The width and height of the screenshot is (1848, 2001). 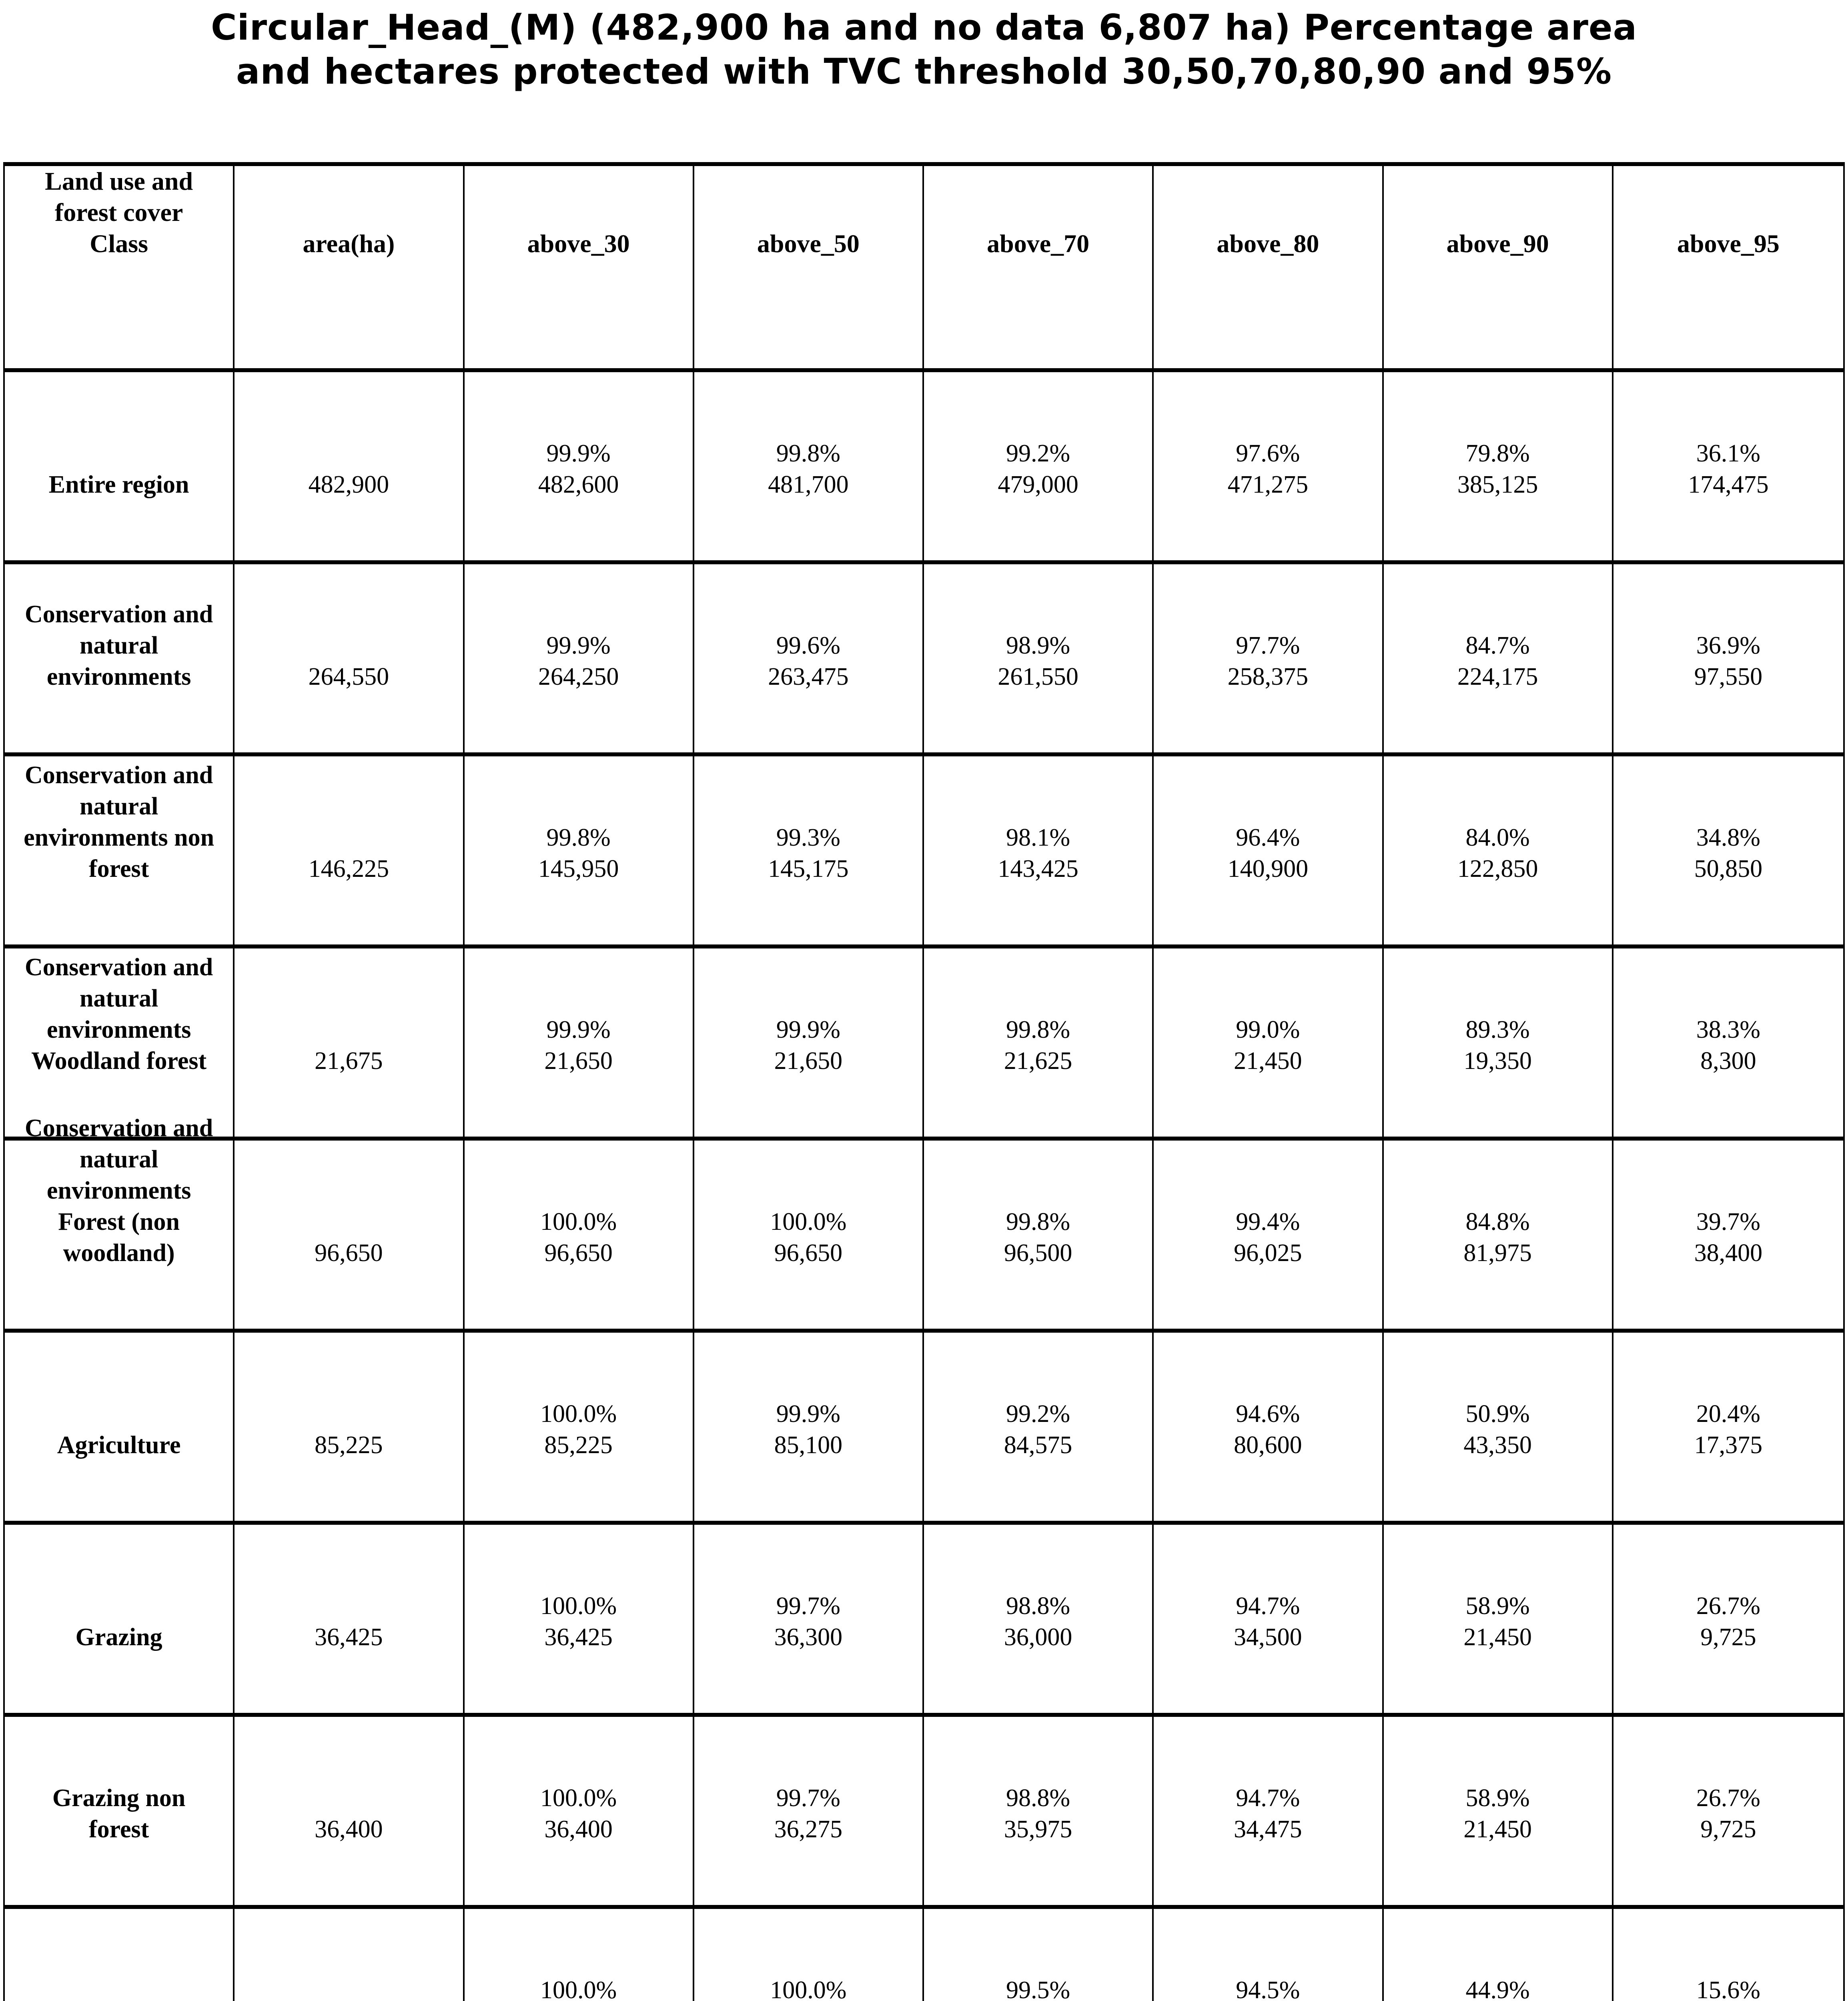 What do you see at coordinates (1268, 1989) in the screenshot?
I see `percent-value: 94.5%` at bounding box center [1268, 1989].